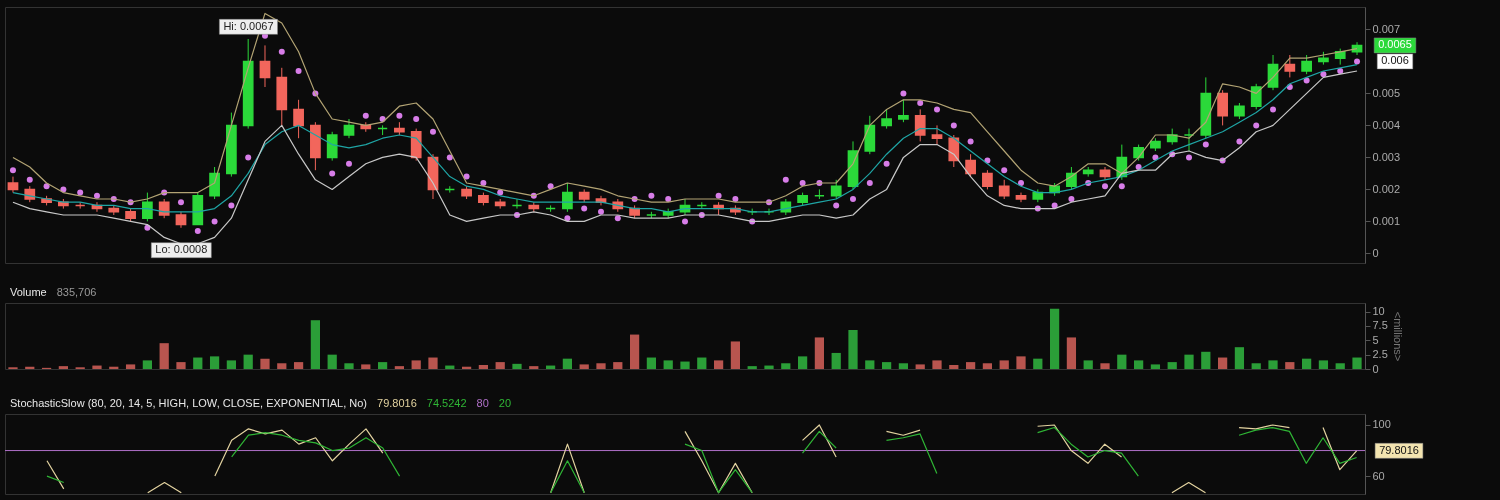 The image size is (1500, 500). Describe the element at coordinates (181, 249) in the screenshot. I see `annotation: Lo: 0.0008` at that location.